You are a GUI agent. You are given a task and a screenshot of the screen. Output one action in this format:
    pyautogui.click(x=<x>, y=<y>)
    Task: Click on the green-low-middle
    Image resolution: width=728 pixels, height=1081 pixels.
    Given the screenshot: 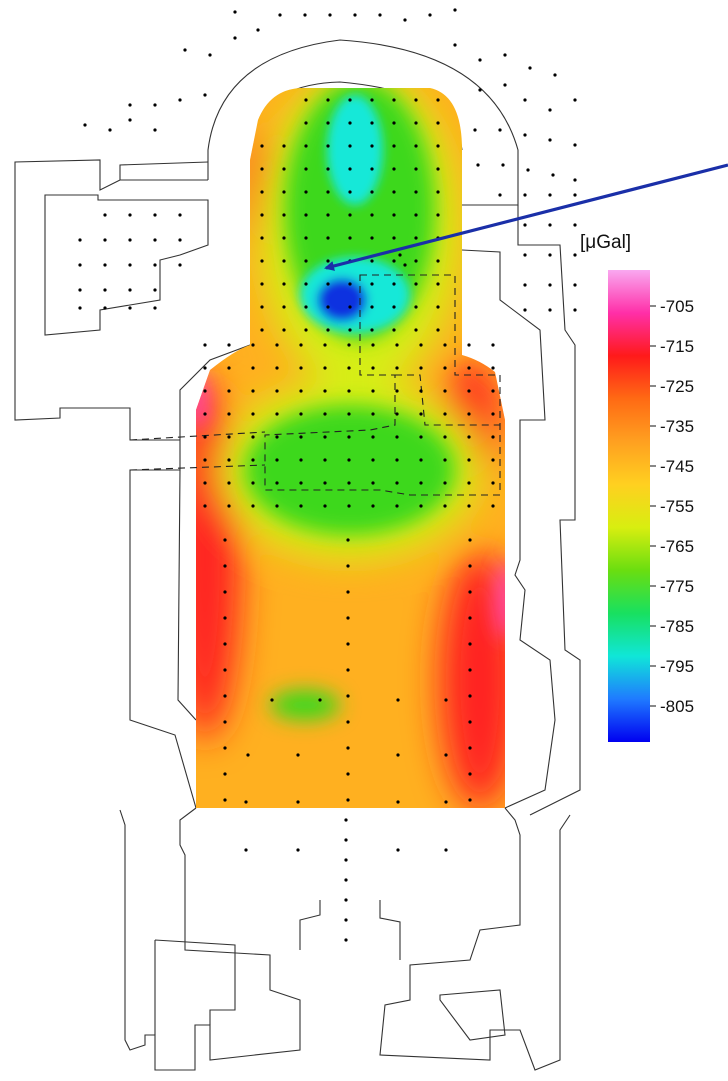 What is the action you would take?
    pyautogui.click(x=350, y=470)
    